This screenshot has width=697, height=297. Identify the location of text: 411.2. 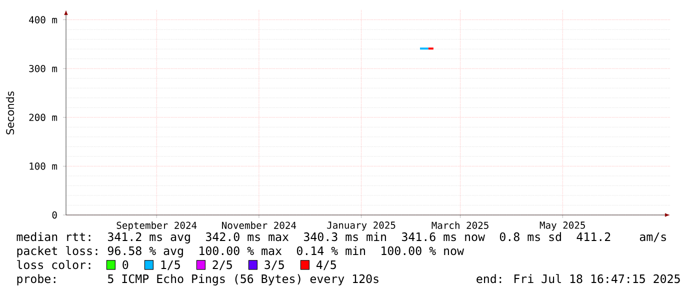
(593, 236).